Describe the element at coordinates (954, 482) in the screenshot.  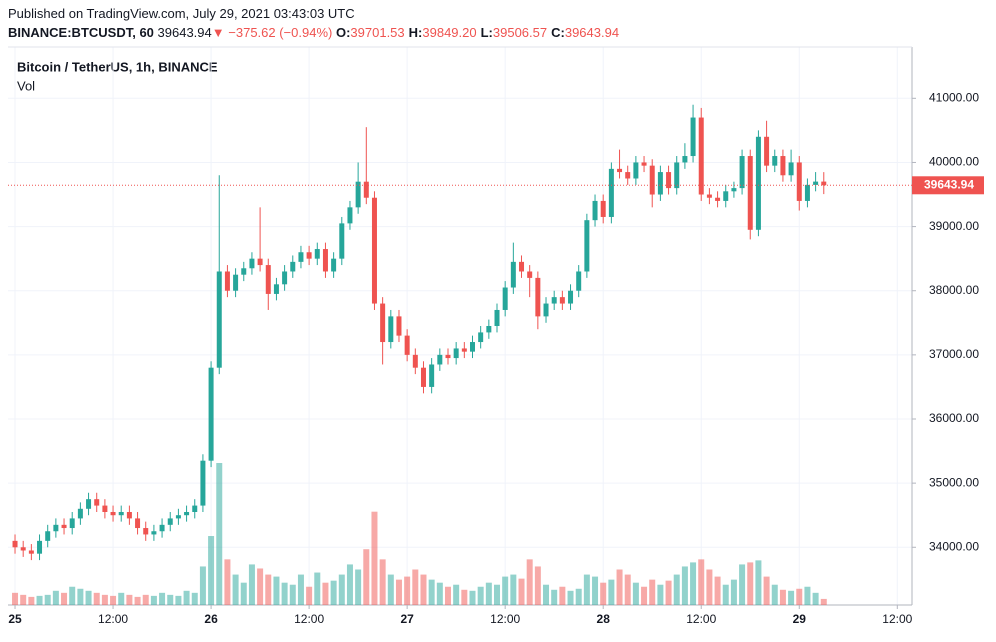
I see `y-tick-label: 35000.00` at that location.